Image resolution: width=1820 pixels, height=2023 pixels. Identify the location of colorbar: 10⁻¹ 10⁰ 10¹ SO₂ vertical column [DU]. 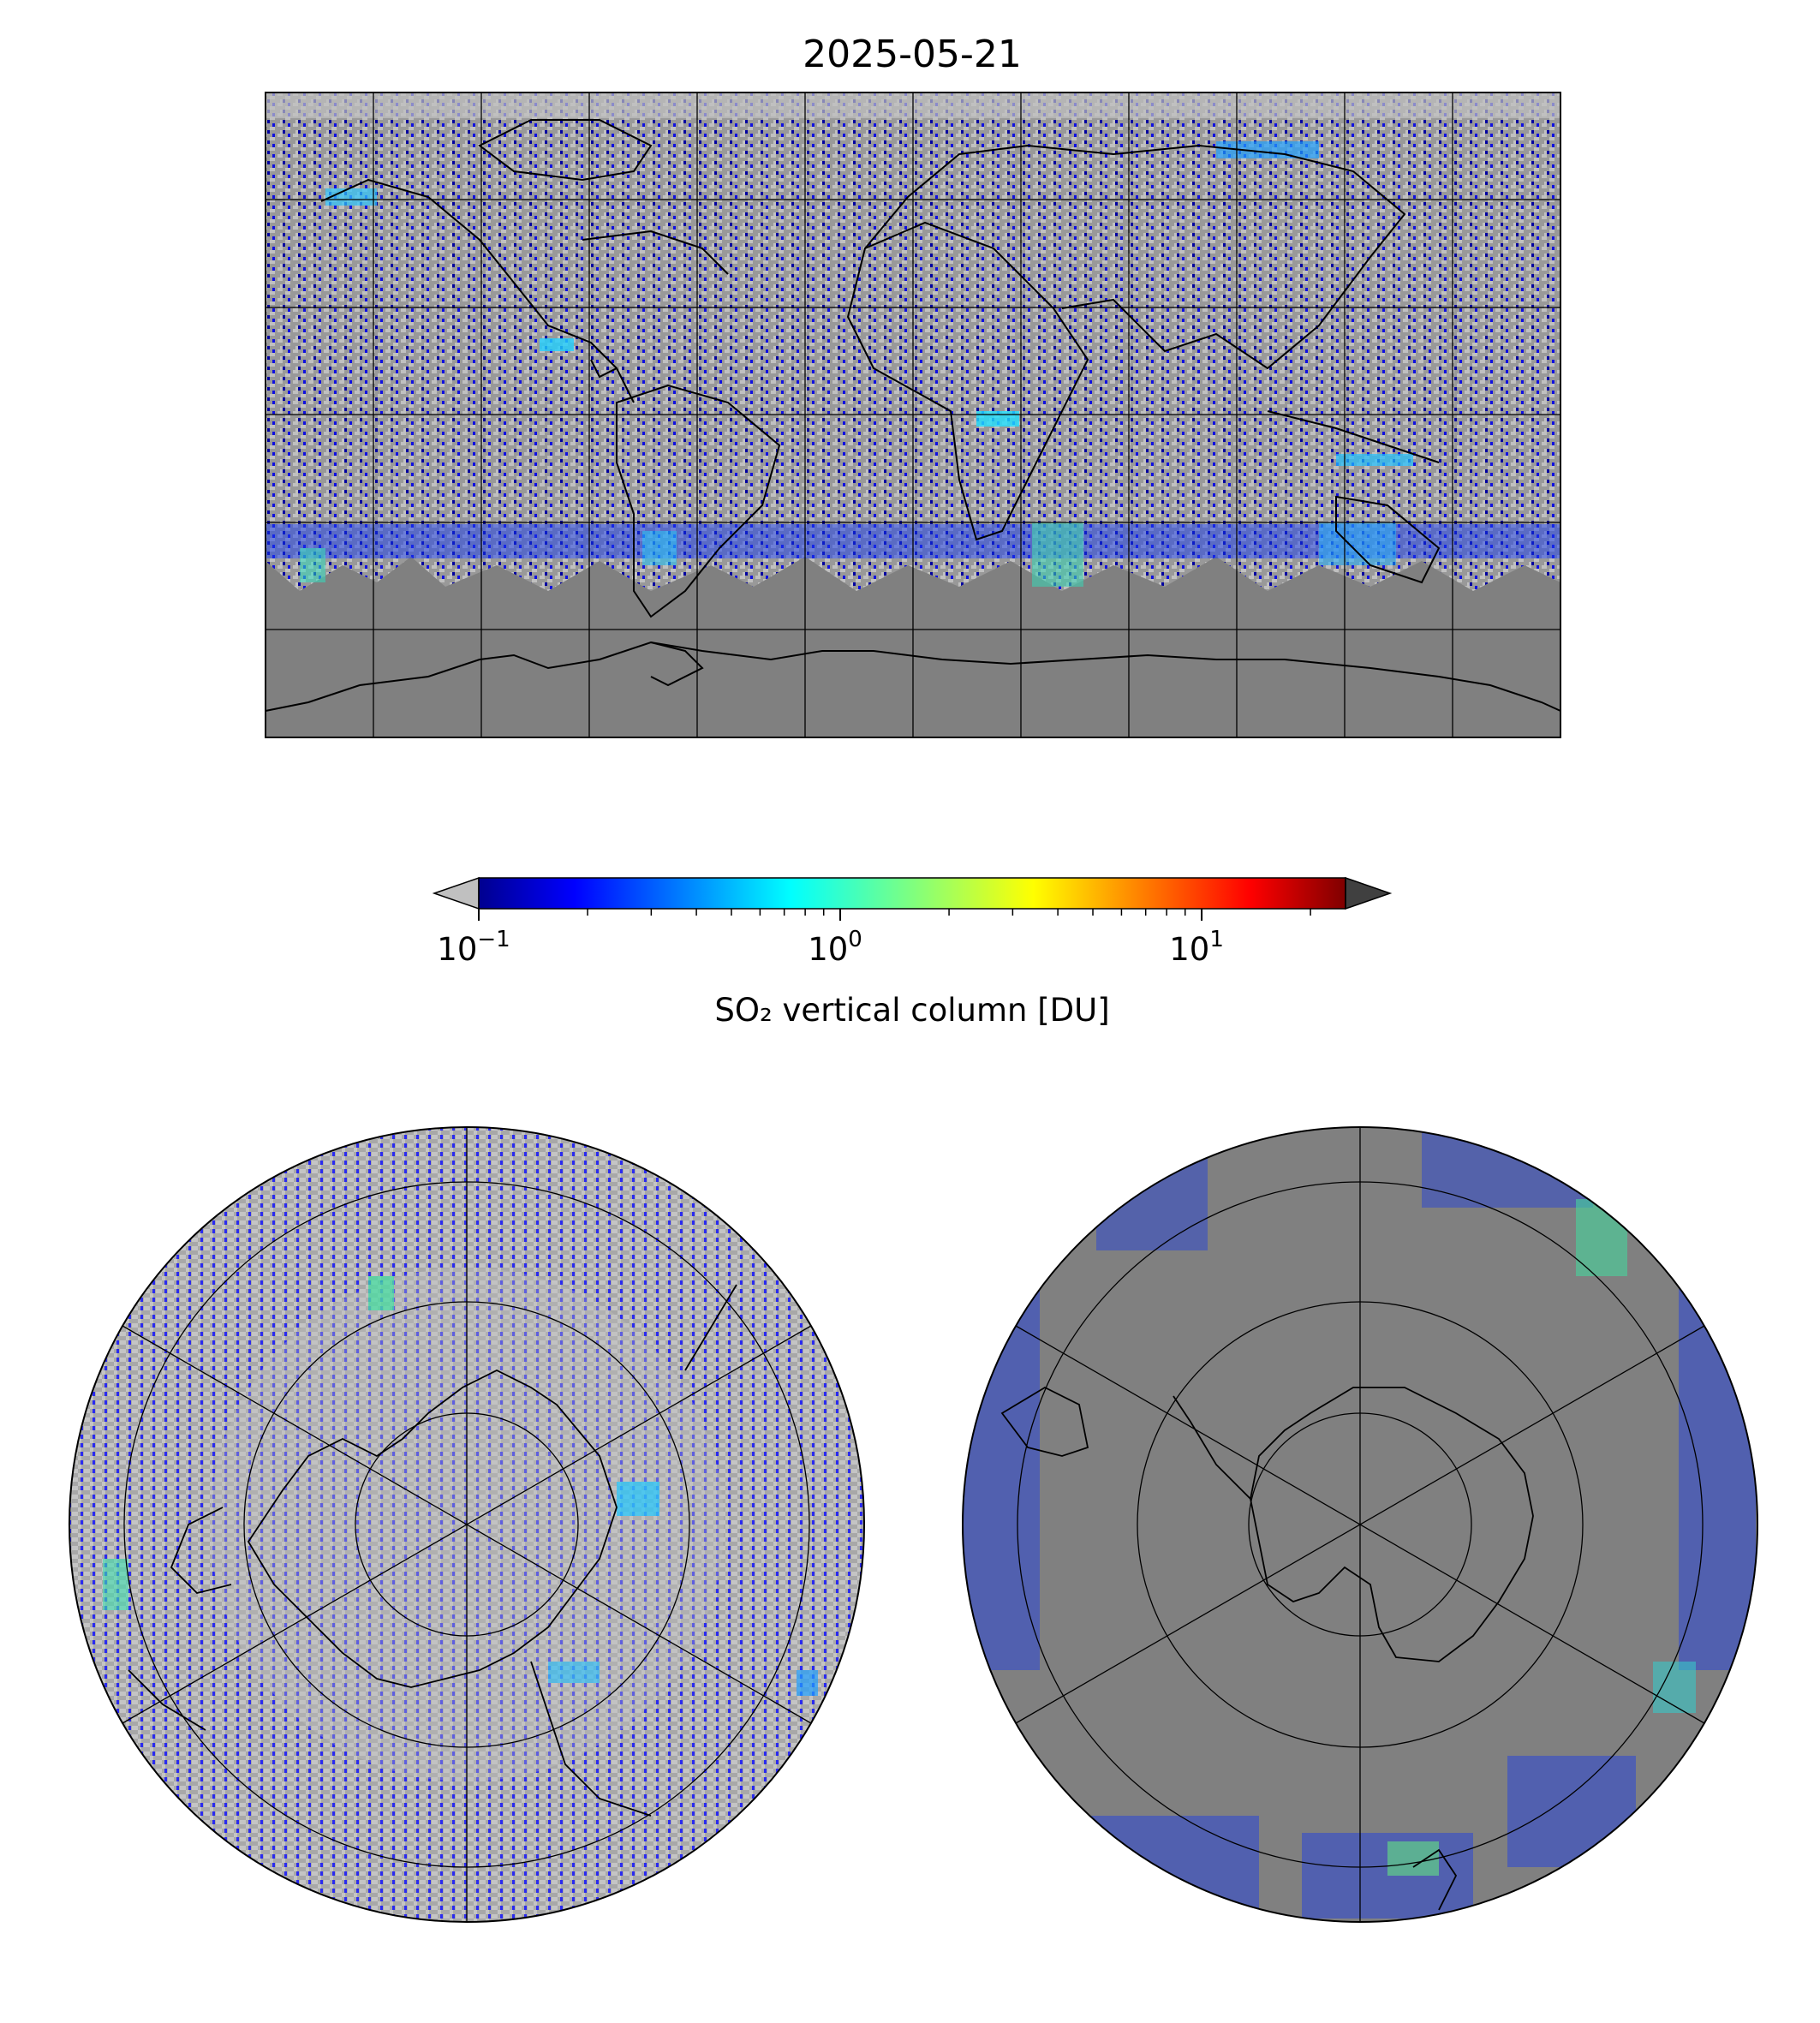
(912, 953).